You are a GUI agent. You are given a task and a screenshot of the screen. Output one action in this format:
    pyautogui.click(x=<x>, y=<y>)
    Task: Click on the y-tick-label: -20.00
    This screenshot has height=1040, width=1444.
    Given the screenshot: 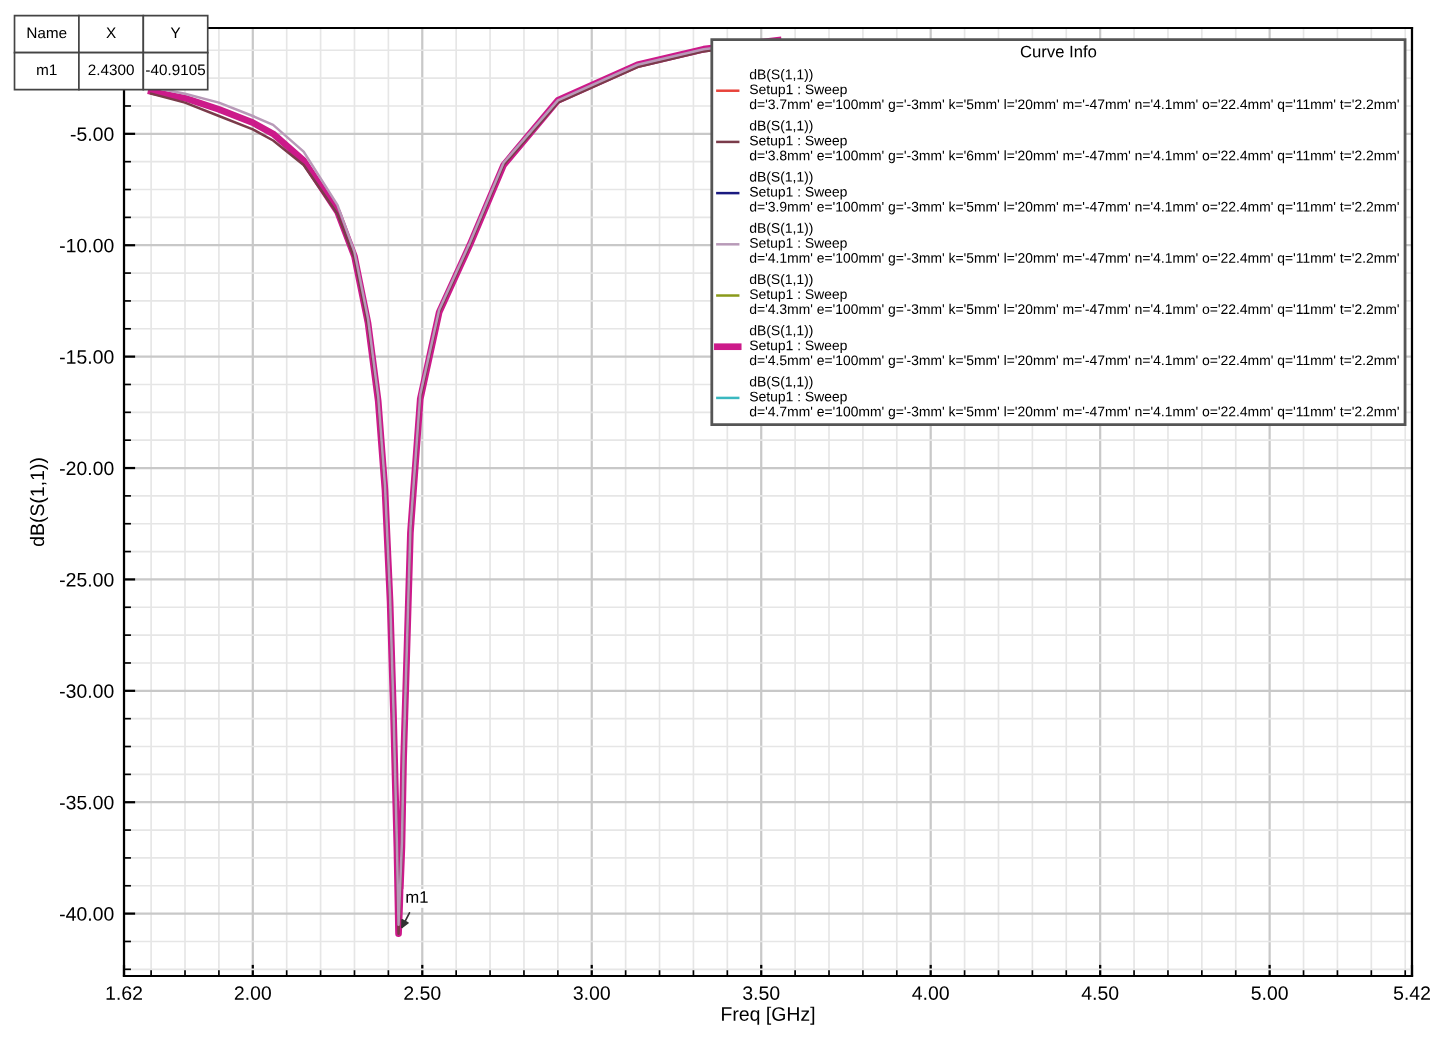 What is the action you would take?
    pyautogui.click(x=87, y=468)
    